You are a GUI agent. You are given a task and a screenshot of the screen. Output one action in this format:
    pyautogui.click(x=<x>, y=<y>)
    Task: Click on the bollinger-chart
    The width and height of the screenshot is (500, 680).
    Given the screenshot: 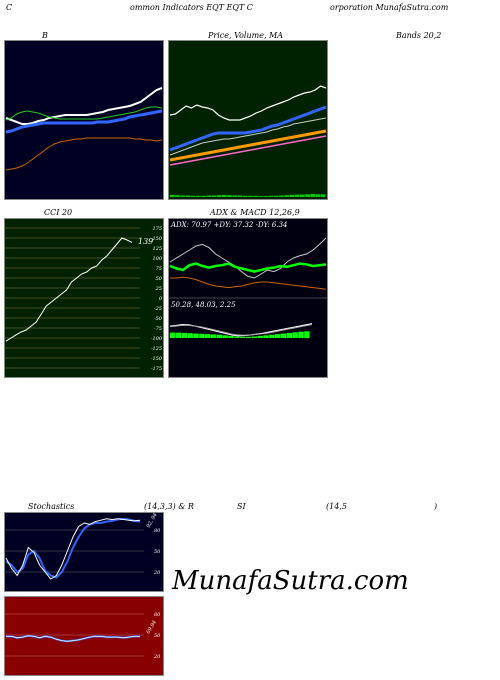 What is the action you would take?
    pyautogui.click(x=84, y=120)
    